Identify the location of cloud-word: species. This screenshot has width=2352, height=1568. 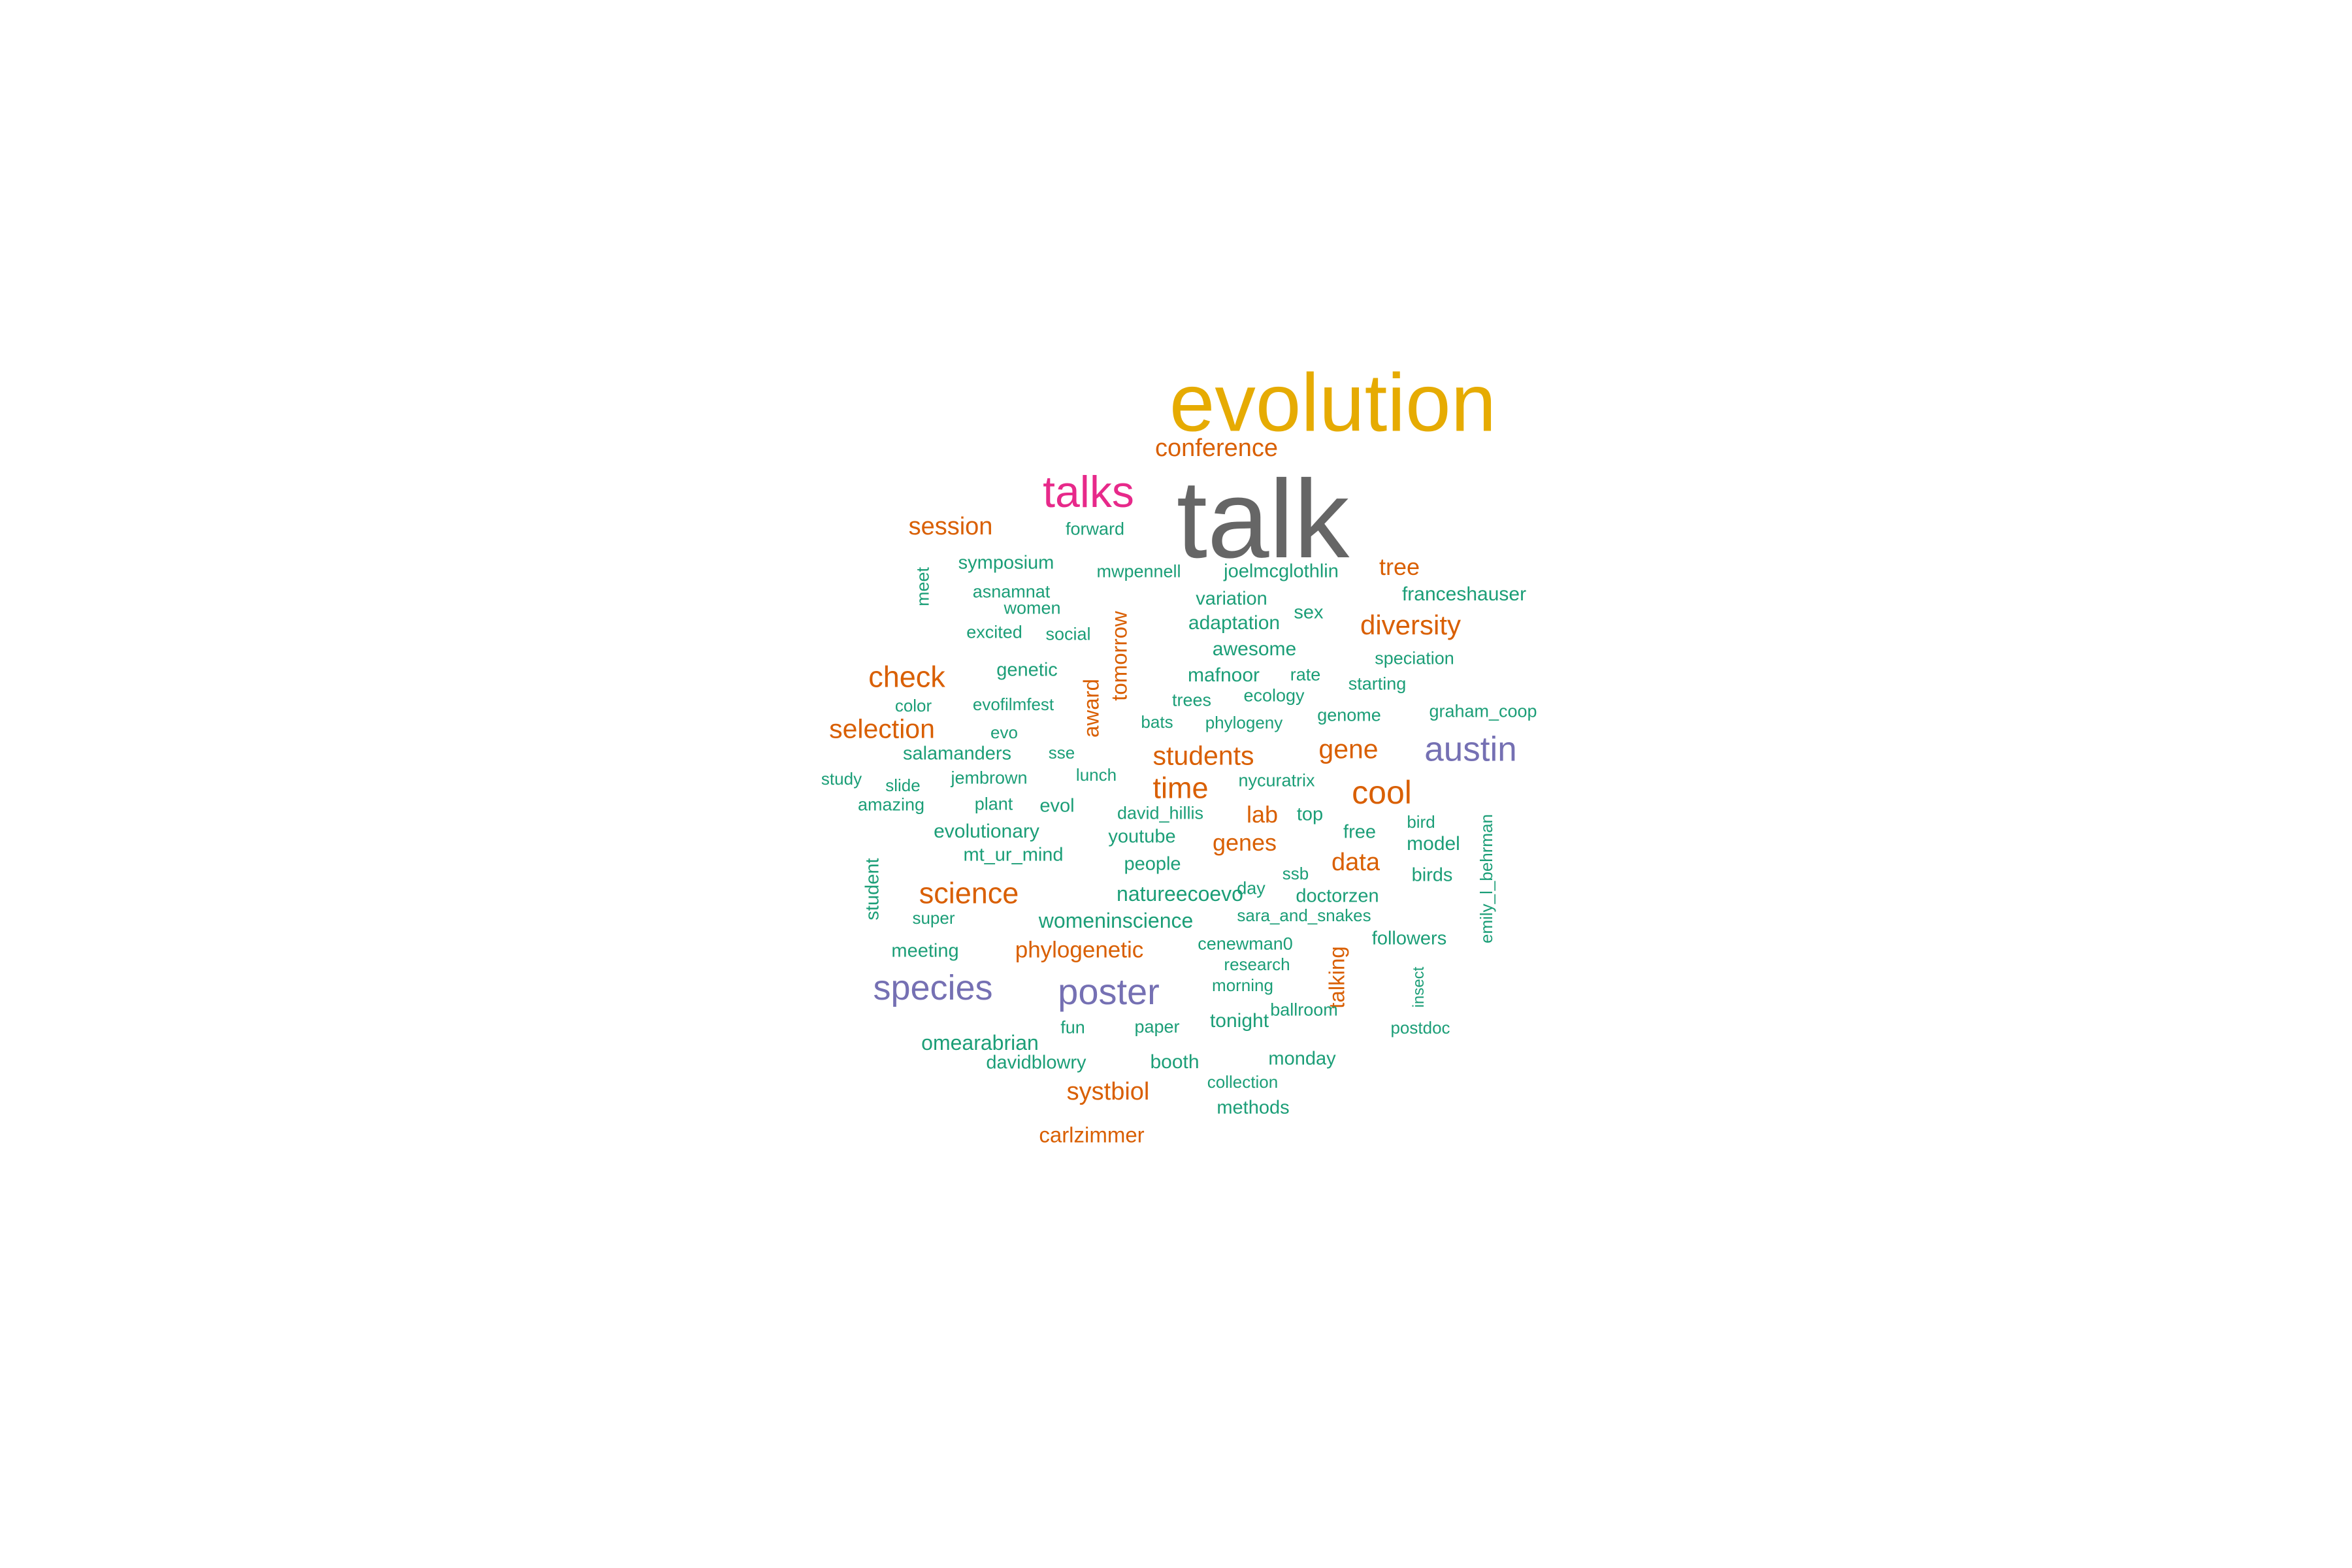
(933, 987).